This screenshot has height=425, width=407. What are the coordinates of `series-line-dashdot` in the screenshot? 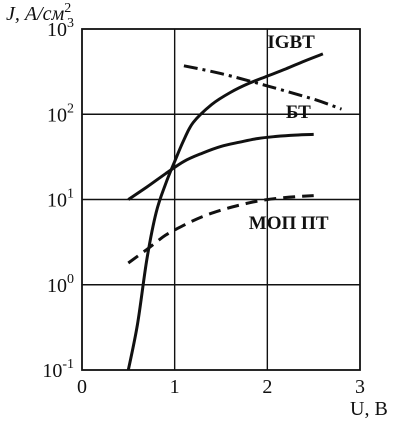 It's located at (263, 87).